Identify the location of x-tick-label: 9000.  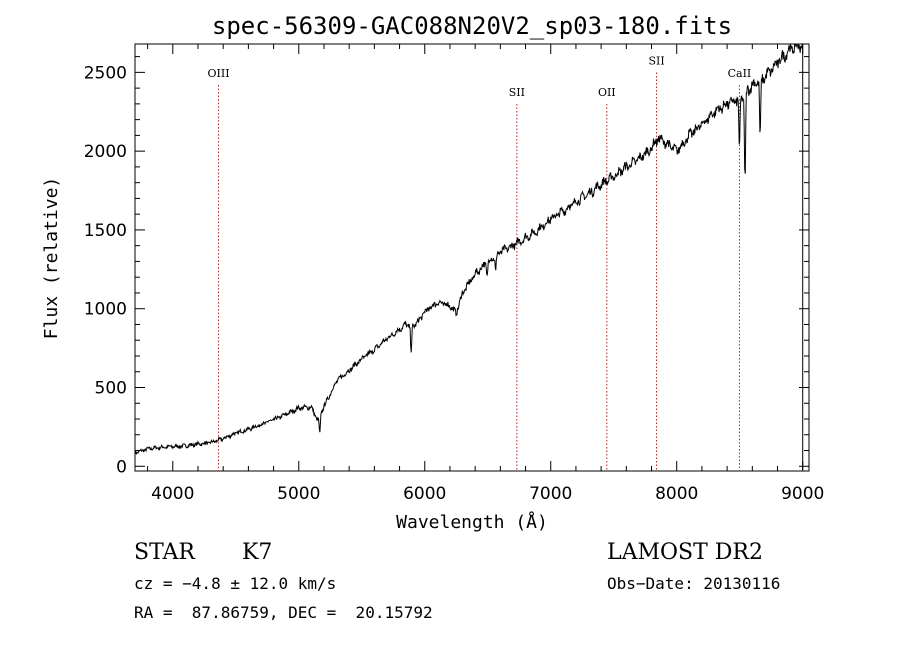
(802, 494).